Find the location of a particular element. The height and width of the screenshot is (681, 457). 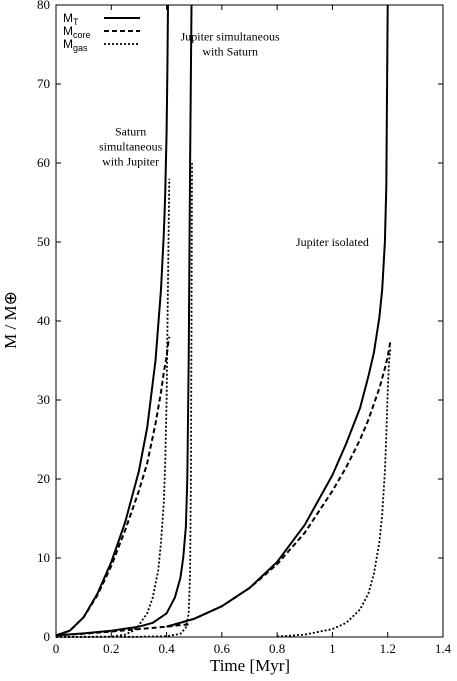

legend-label: MT is located at coordinates (71, 19).